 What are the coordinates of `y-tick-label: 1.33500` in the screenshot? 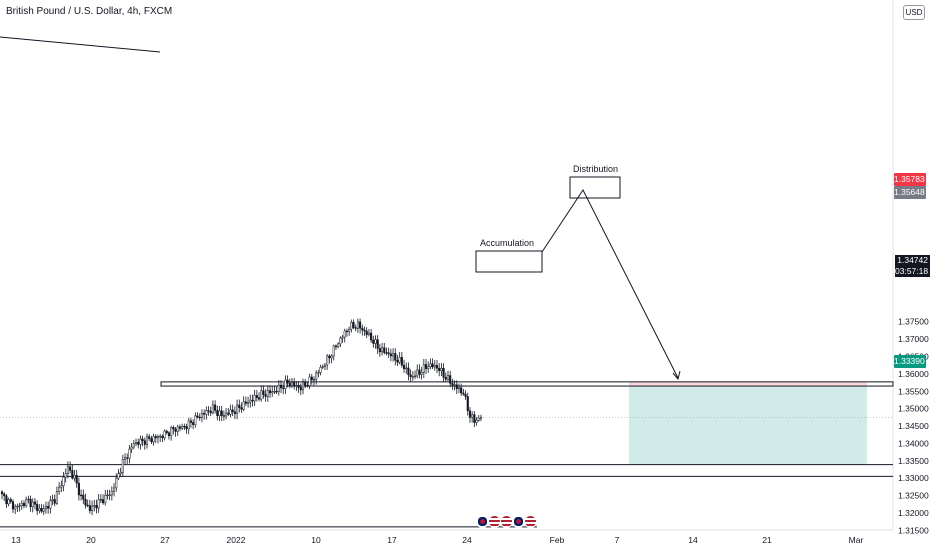 It's located at (913, 461).